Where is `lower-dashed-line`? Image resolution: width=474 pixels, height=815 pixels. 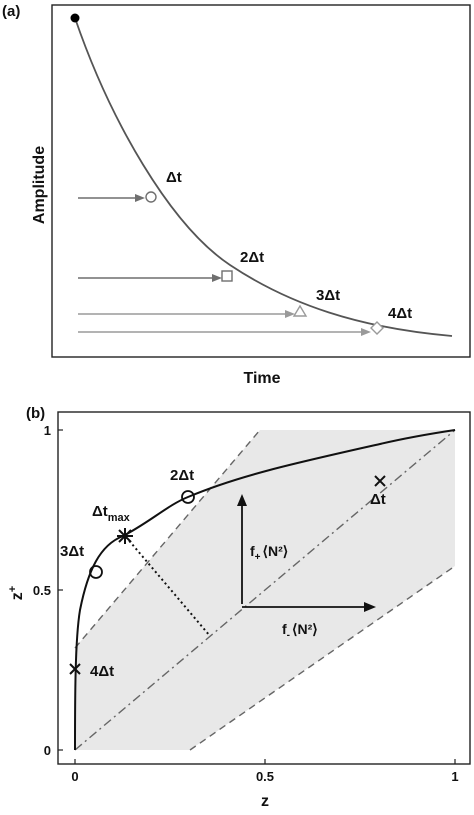 lower-dashed-line is located at coordinates (322, 658).